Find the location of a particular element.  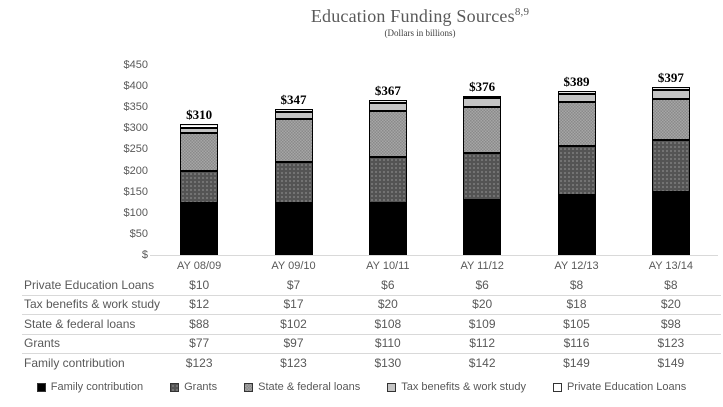

table-cell-value: $116 is located at coordinates (576, 343).